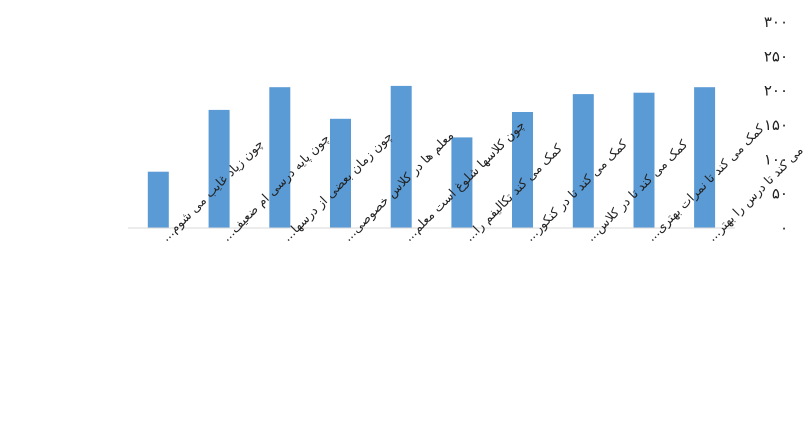  Describe the element at coordinates (780, 194) in the screenshot. I see `y-tick-label: ۵٠` at that location.